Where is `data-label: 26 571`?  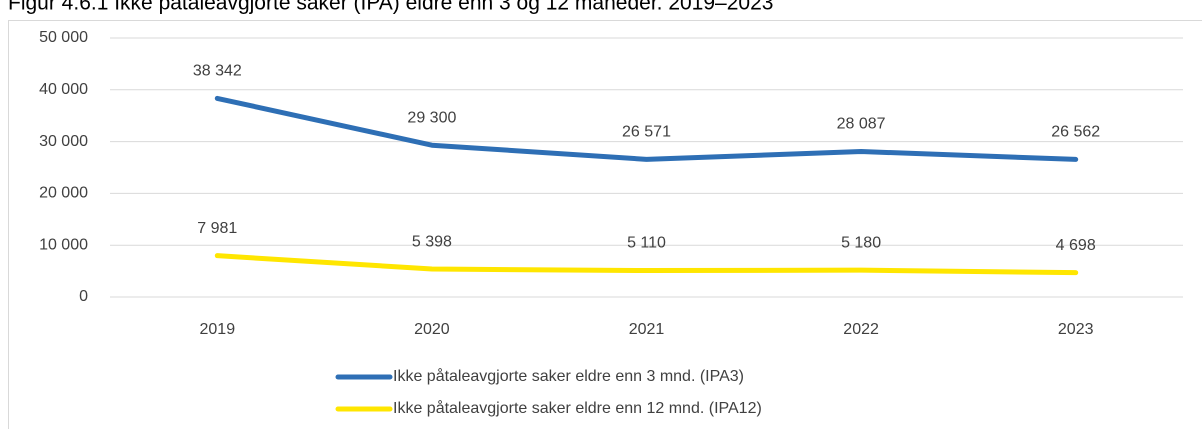 data-label: 26 571 is located at coordinates (646, 132).